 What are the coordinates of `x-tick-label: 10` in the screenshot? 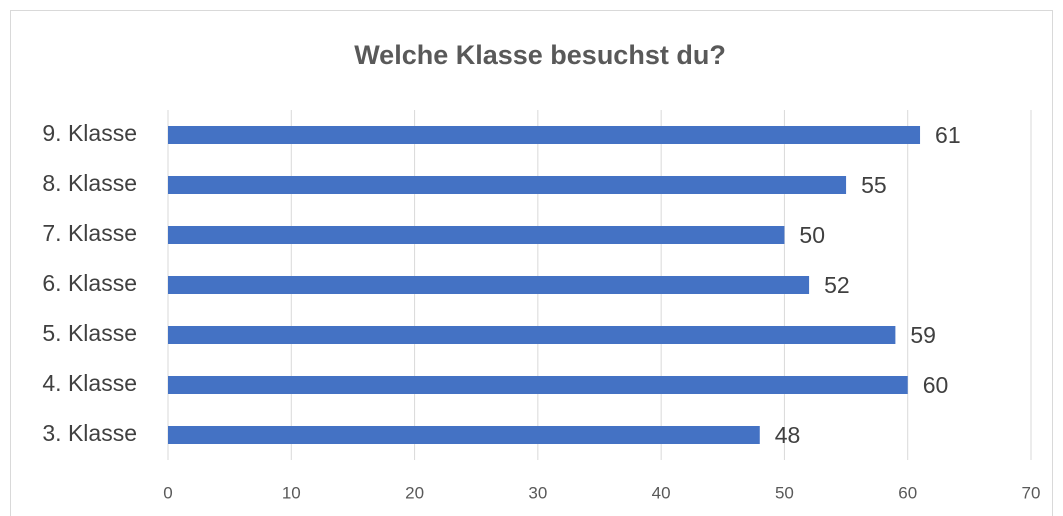 It's located at (291, 492).